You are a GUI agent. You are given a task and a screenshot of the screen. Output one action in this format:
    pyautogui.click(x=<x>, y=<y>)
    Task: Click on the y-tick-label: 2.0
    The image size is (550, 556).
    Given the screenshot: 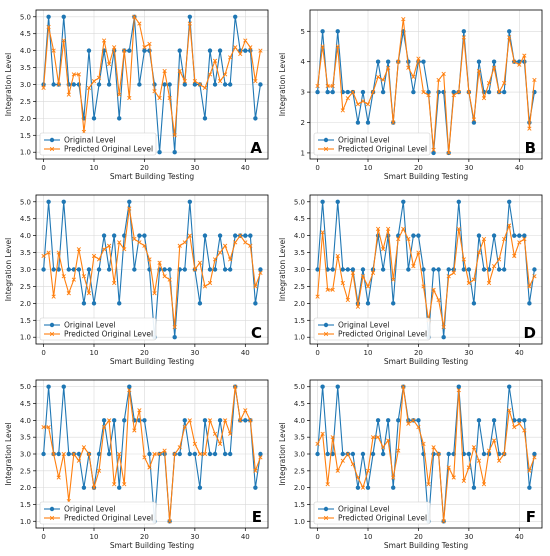 What is the action you would take?
    pyautogui.click(x=299, y=488)
    